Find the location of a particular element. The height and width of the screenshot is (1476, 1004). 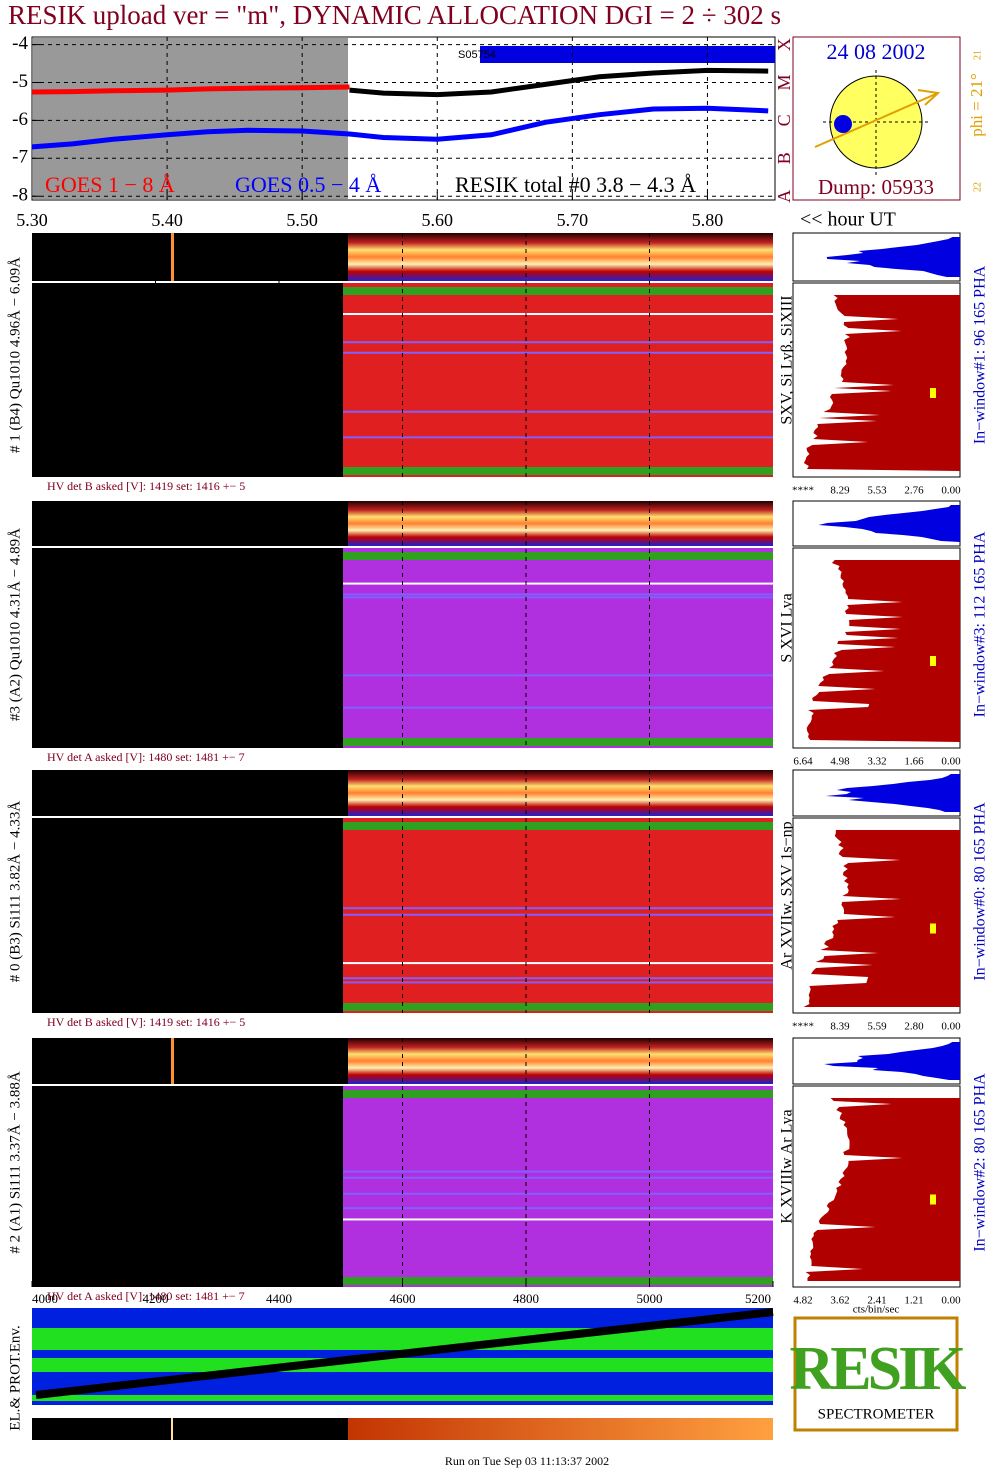

pha-tick-label: 1.66 is located at coordinates (914, 762).